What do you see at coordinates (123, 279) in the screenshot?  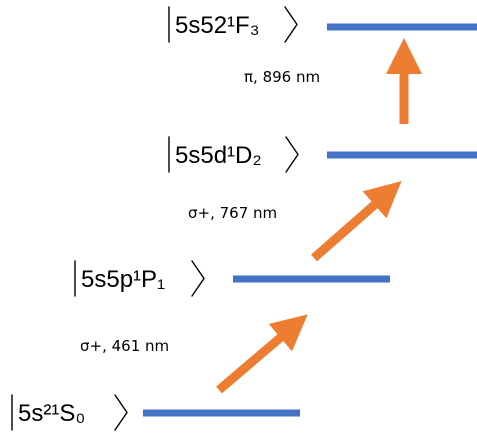 I see `state-label-p1: 5s5p¹P₁` at bounding box center [123, 279].